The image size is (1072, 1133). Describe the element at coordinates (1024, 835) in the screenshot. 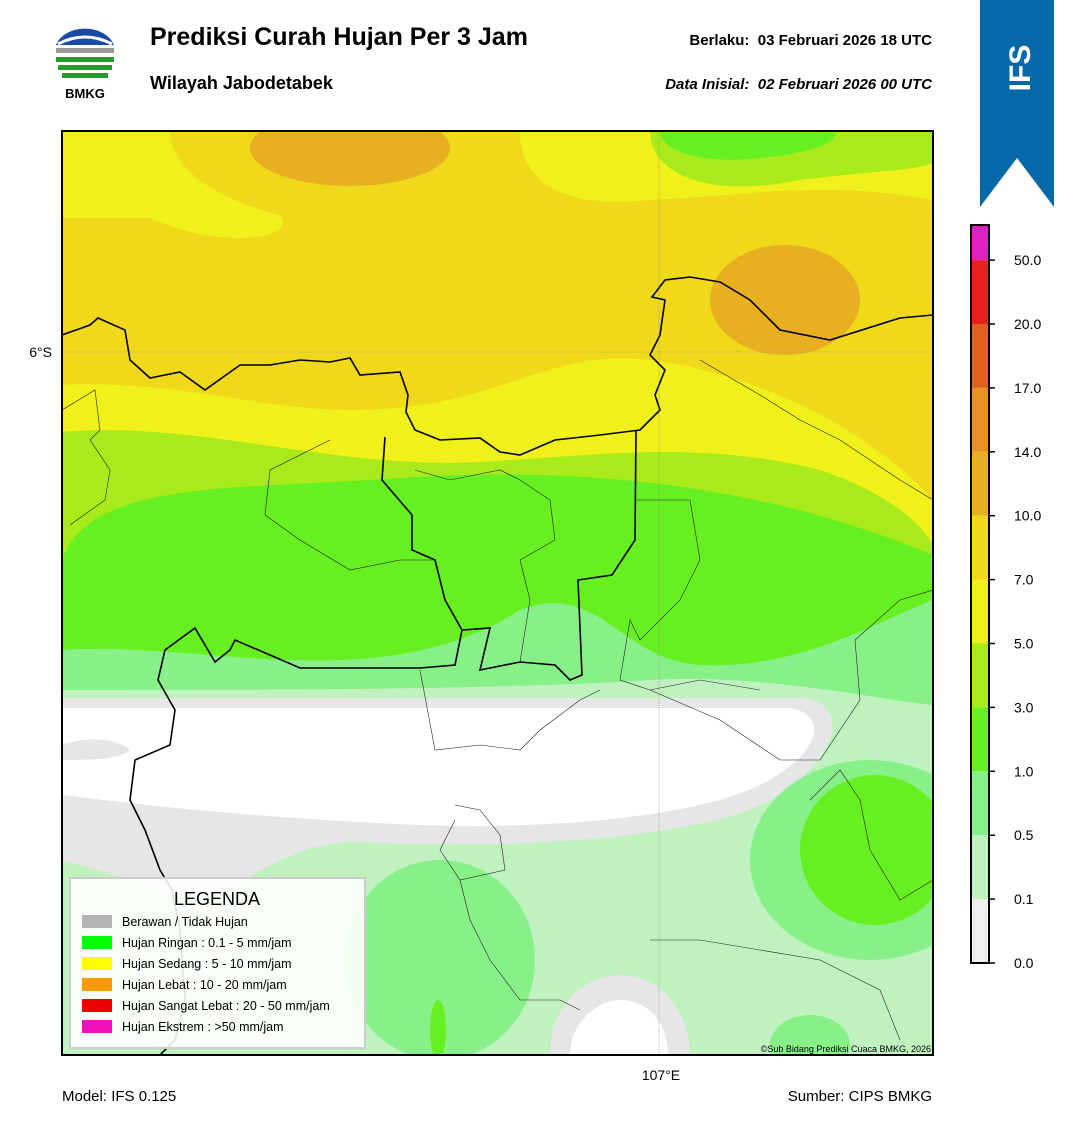

I see `colorbar-tick-label: 0.5` at that location.